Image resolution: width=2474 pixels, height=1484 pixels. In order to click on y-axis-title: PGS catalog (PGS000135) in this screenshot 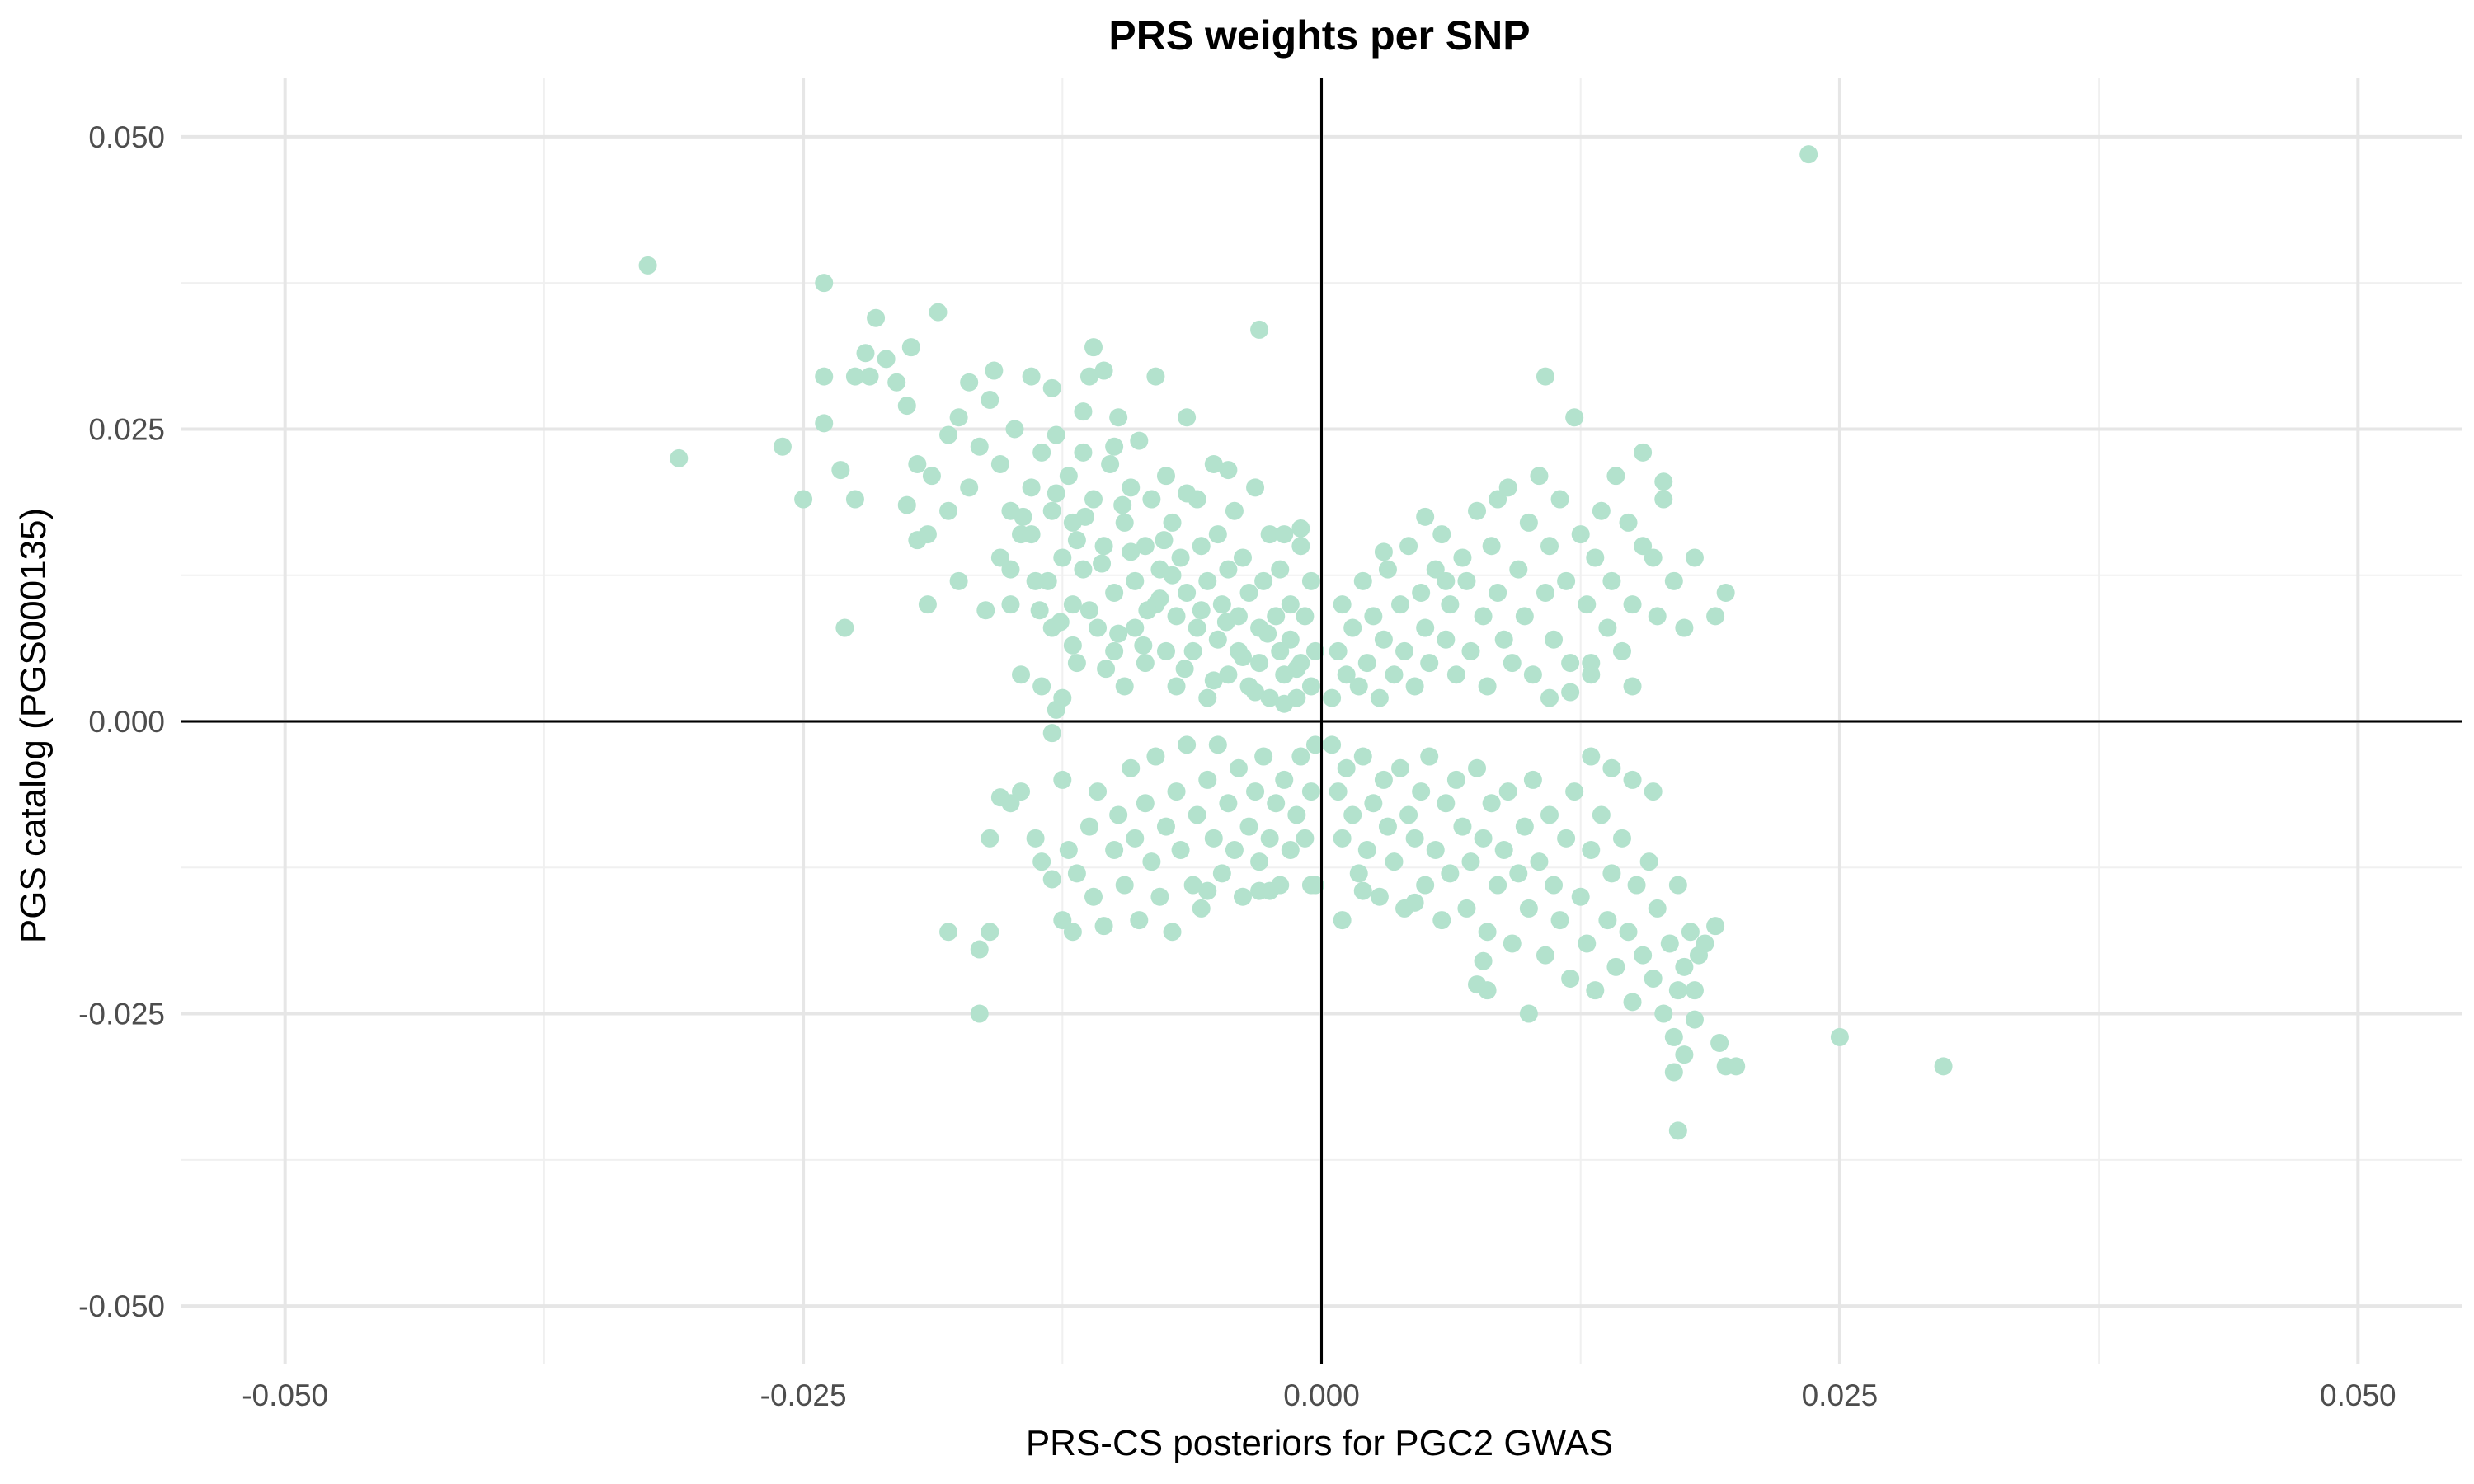, I will do `click(33, 725)`.